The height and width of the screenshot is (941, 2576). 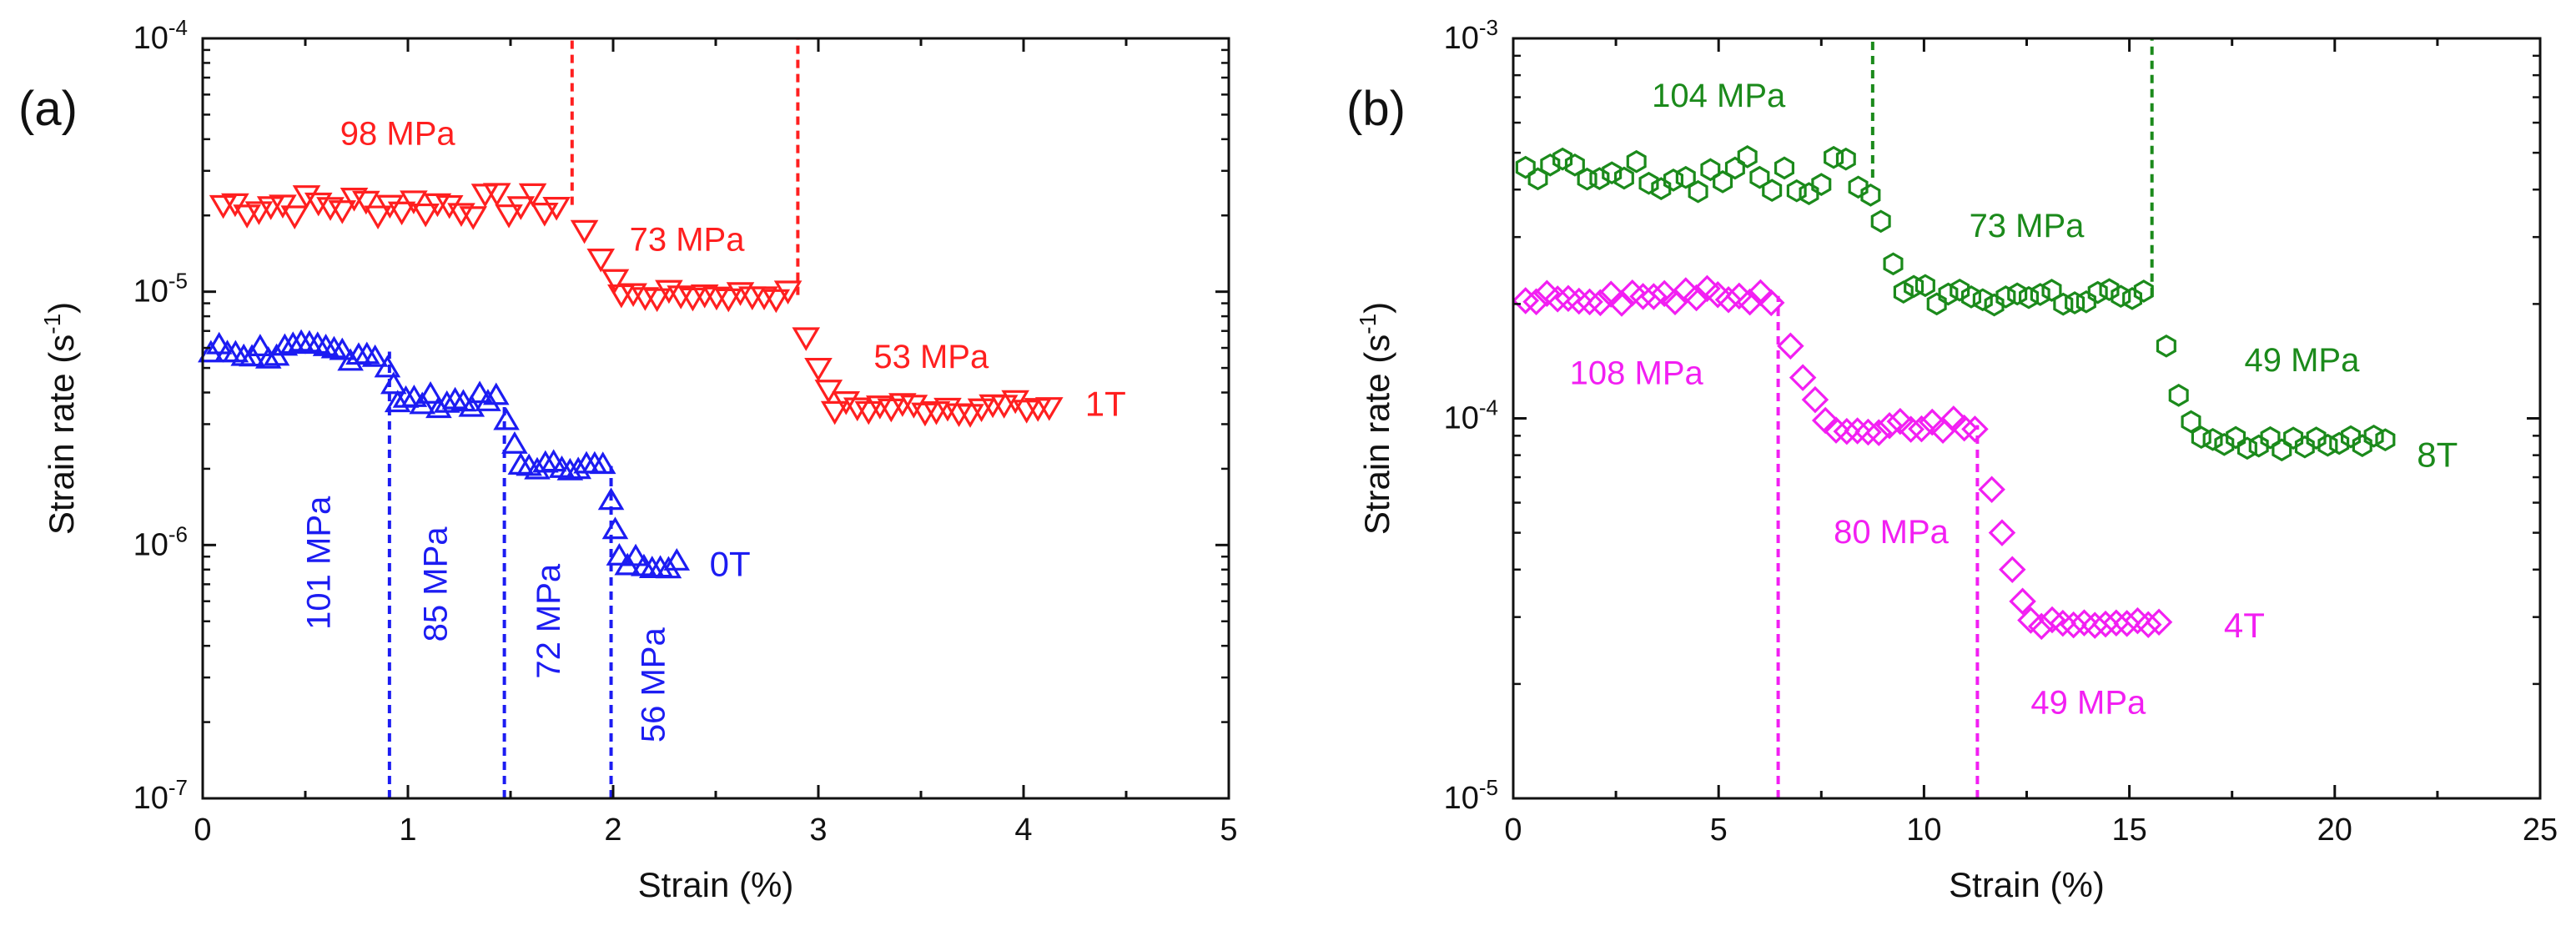 What do you see at coordinates (636, 306) in the screenshot?
I see `series-1T` at bounding box center [636, 306].